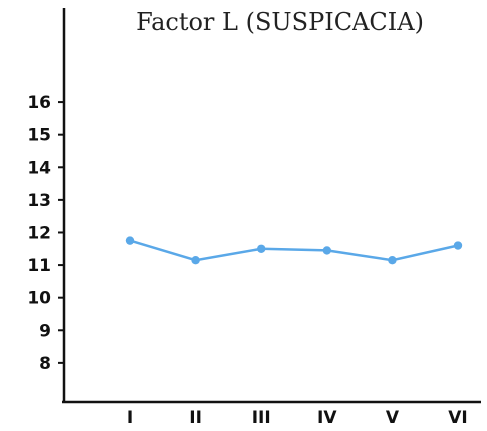  What do you see at coordinates (39, 201) in the screenshot?
I see `y-tick-label: 13` at bounding box center [39, 201].